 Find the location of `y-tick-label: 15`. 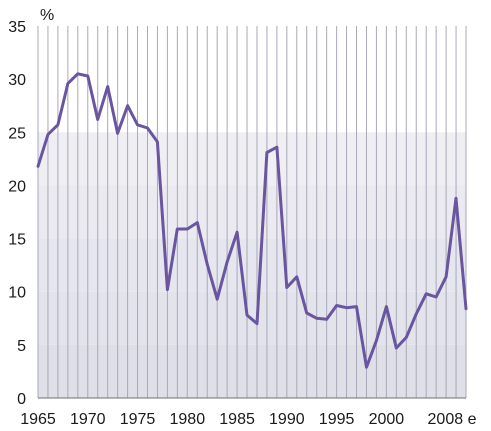

y-tick-label: 15 is located at coordinates (17, 240).